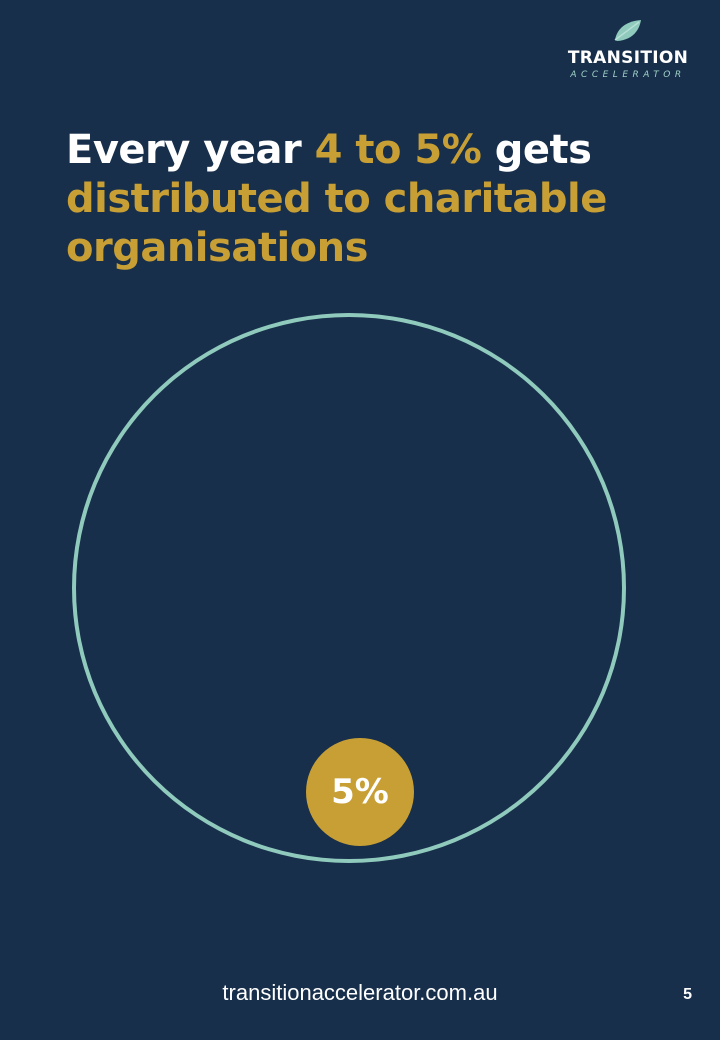  I want to click on logo-subtitle: ACCELERATOR, so click(628, 75).